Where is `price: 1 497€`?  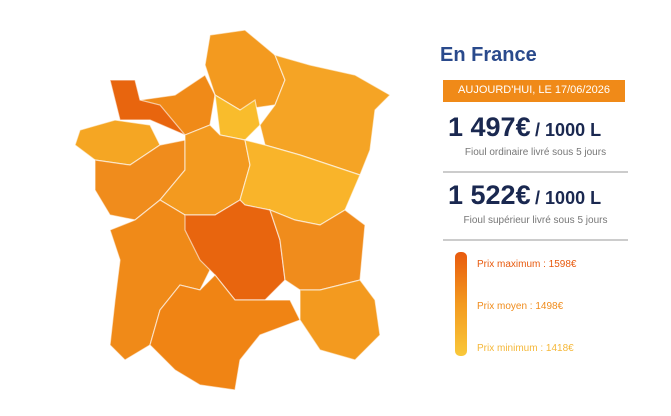 price: 1 497€ is located at coordinates (489, 127).